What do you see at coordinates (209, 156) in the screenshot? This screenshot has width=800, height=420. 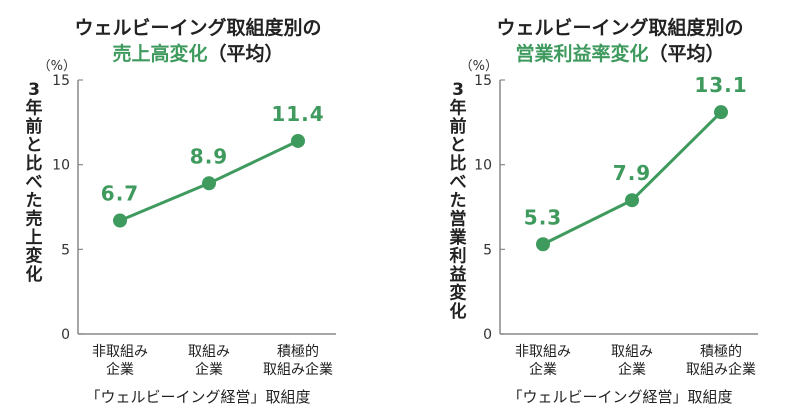 I see `data-label: 8.9` at bounding box center [209, 156].